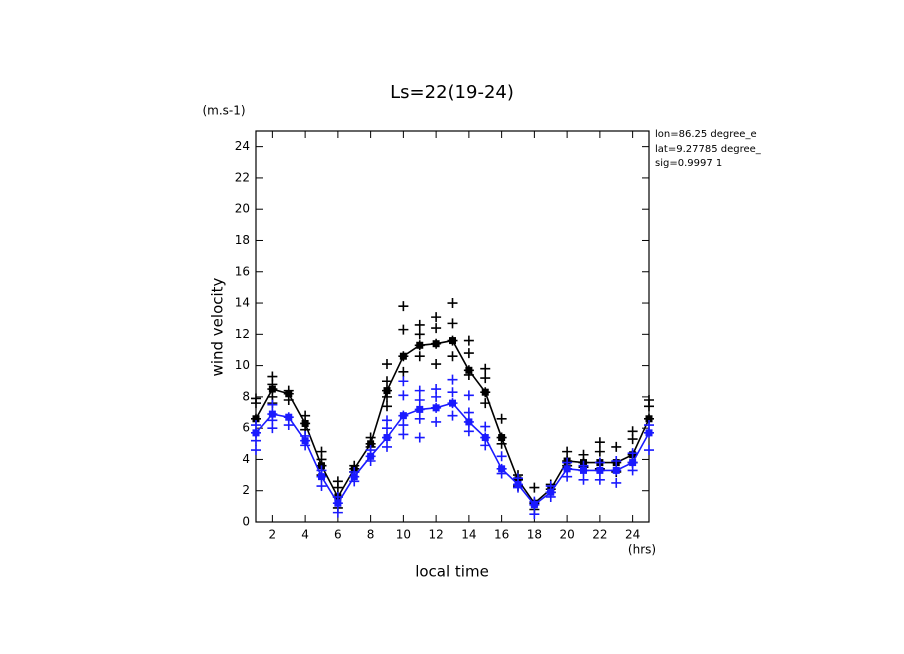  I want to click on y-tick-label: 6, so click(246, 428).